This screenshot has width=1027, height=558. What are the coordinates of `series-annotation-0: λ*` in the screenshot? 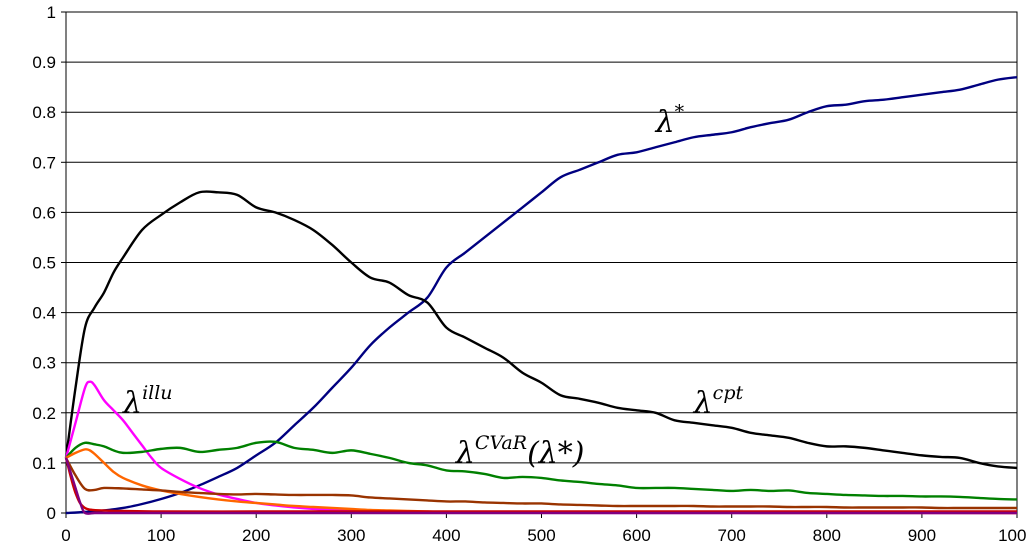 It's located at (670, 120).